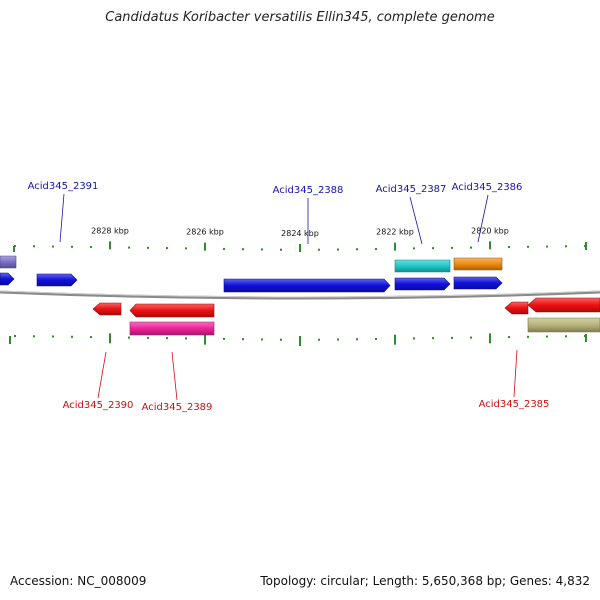 The width and height of the screenshot is (600, 600). Describe the element at coordinates (487, 187) in the screenshot. I see `gene-label: Acid345_2386` at that location.